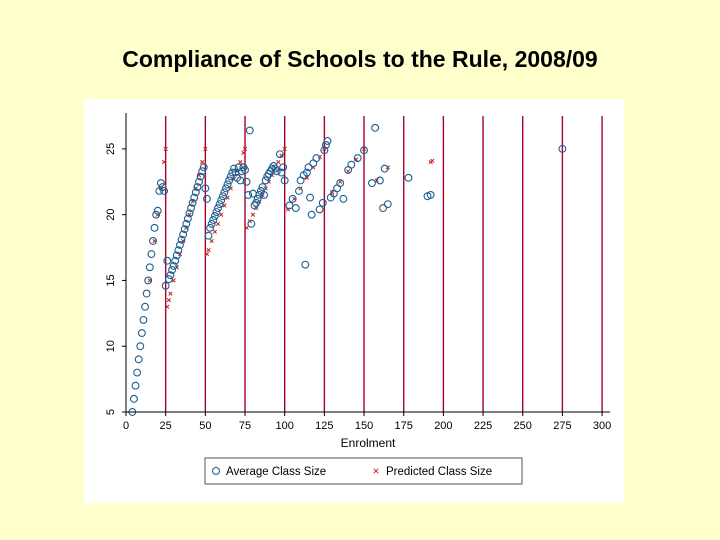 The height and width of the screenshot is (540, 720). Describe the element at coordinates (443, 426) in the screenshot. I see `x-tick-label-8: 200` at that location.